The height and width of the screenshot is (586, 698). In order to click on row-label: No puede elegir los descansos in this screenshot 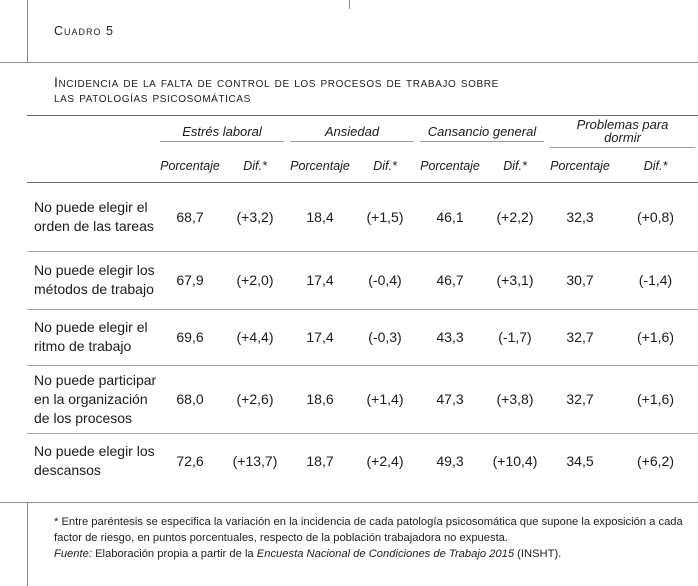, I will do `click(94, 461)`.